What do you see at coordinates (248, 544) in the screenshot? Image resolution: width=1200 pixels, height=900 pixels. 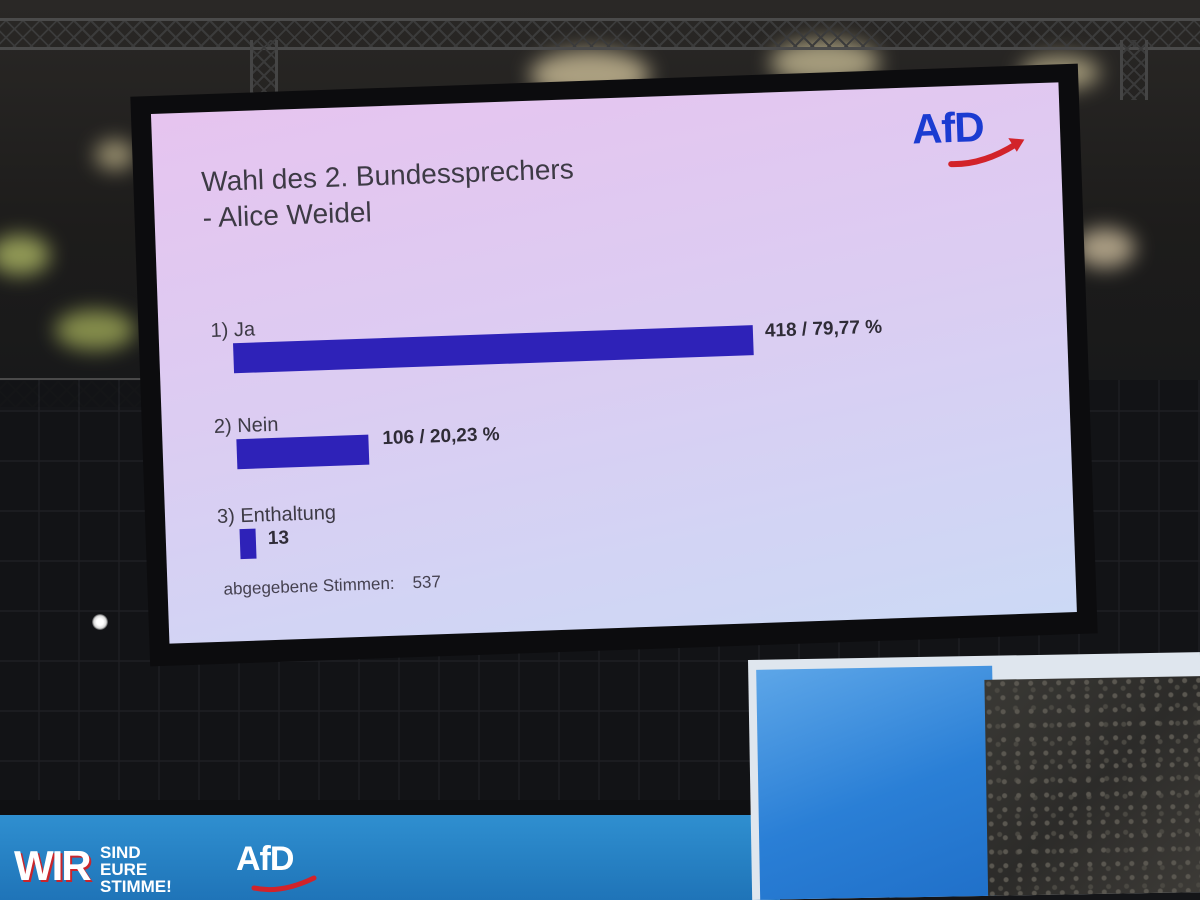 I see `result-bar-enthaltung` at bounding box center [248, 544].